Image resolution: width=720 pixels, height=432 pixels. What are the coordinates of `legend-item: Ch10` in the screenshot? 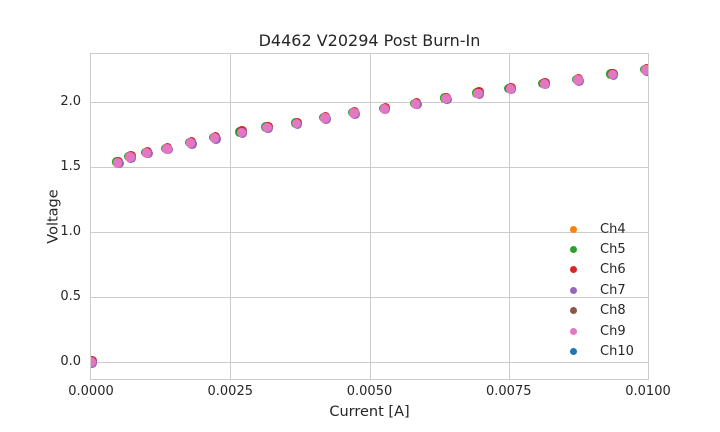 It's located at (600, 351).